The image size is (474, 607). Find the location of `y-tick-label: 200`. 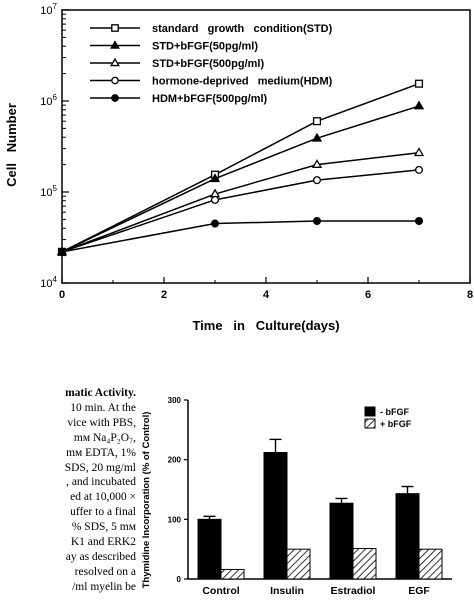

y-tick-label: 200 is located at coordinates (175, 460).